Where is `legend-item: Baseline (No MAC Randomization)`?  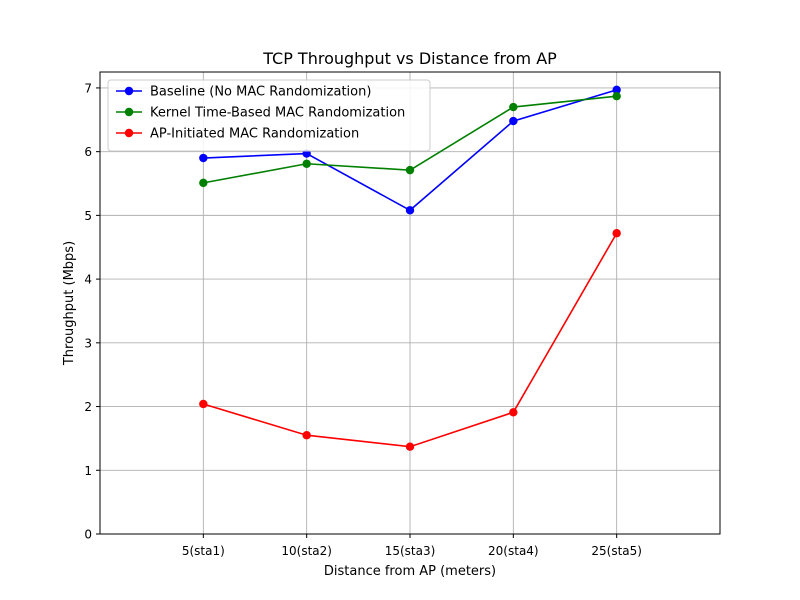
legend-item: Baseline (No MAC Randomization) is located at coordinates (243, 92).